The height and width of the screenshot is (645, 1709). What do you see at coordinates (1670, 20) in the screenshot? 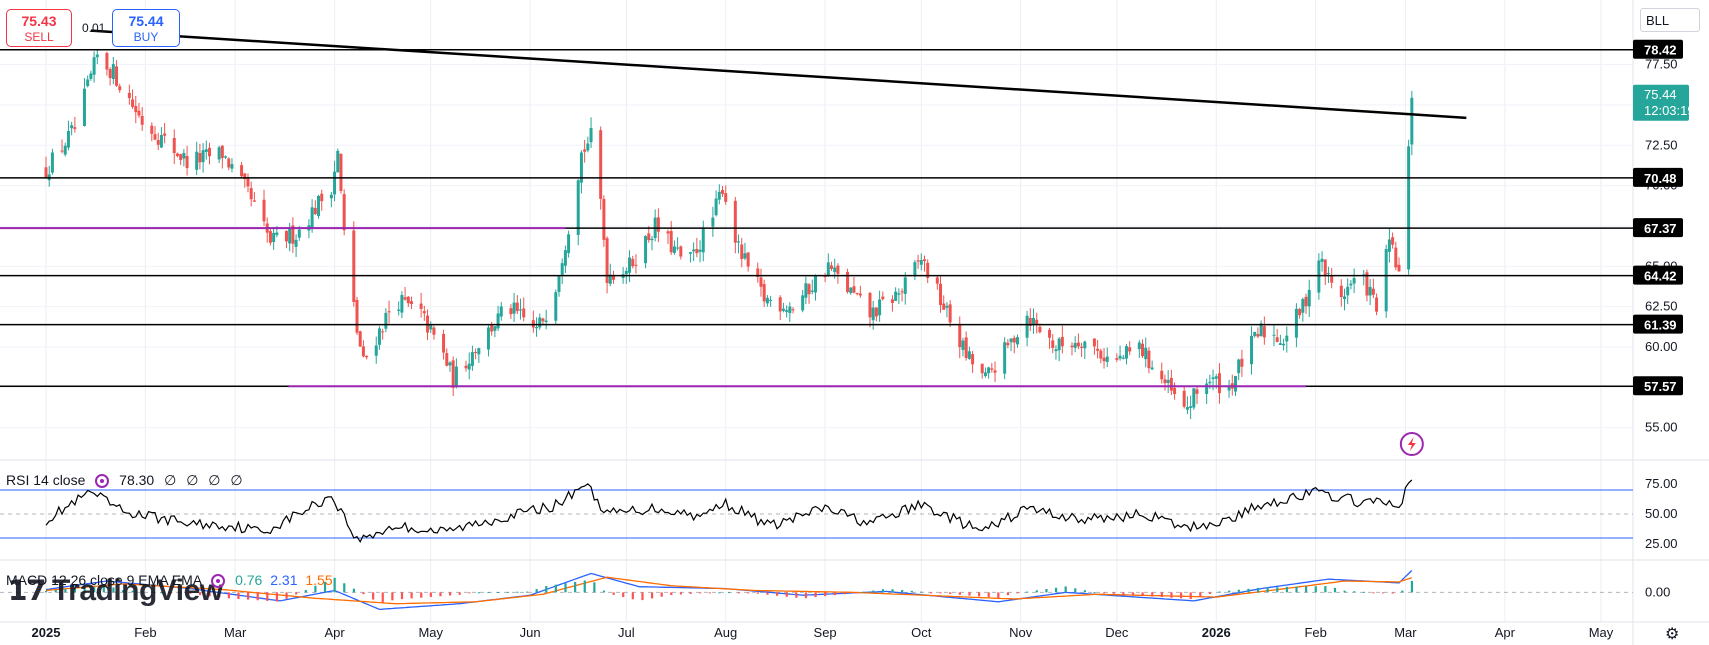
I see `symbol-label: BLL` at bounding box center [1670, 20].